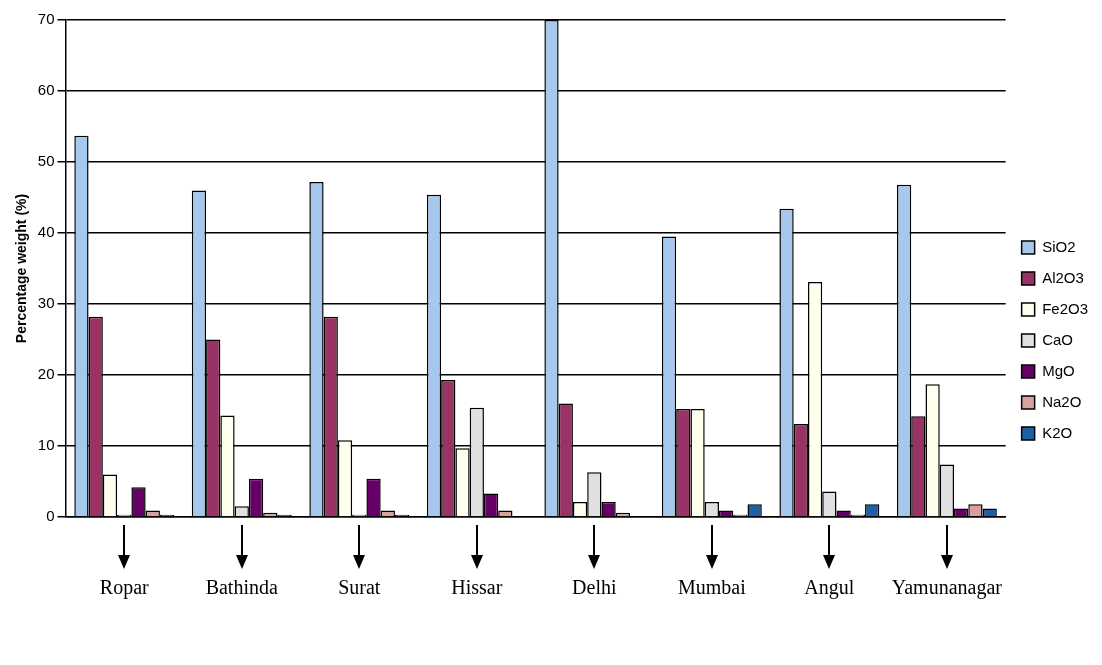  Describe the element at coordinates (1057, 339) in the screenshot. I see `legend-label: CaO` at that location.